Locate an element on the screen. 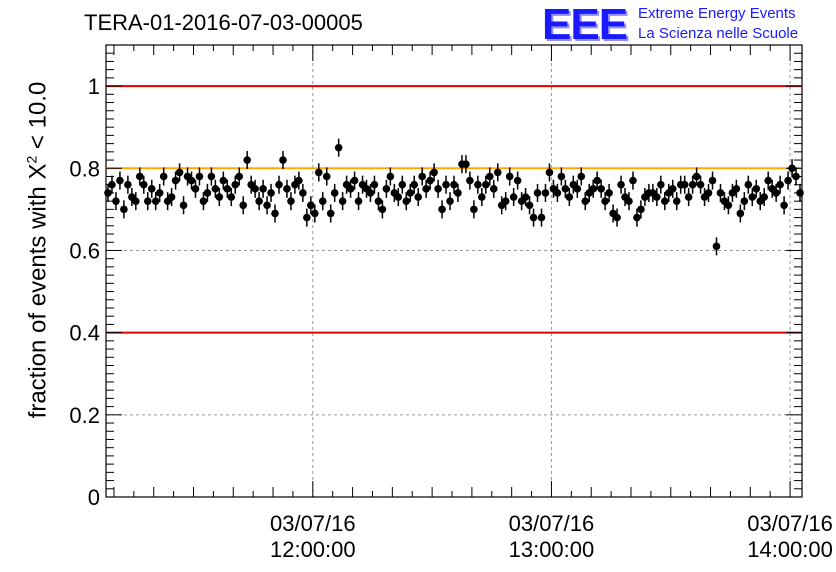 The image size is (836, 572). logo-line-1: Extreme Energy Events is located at coordinates (717, 13).